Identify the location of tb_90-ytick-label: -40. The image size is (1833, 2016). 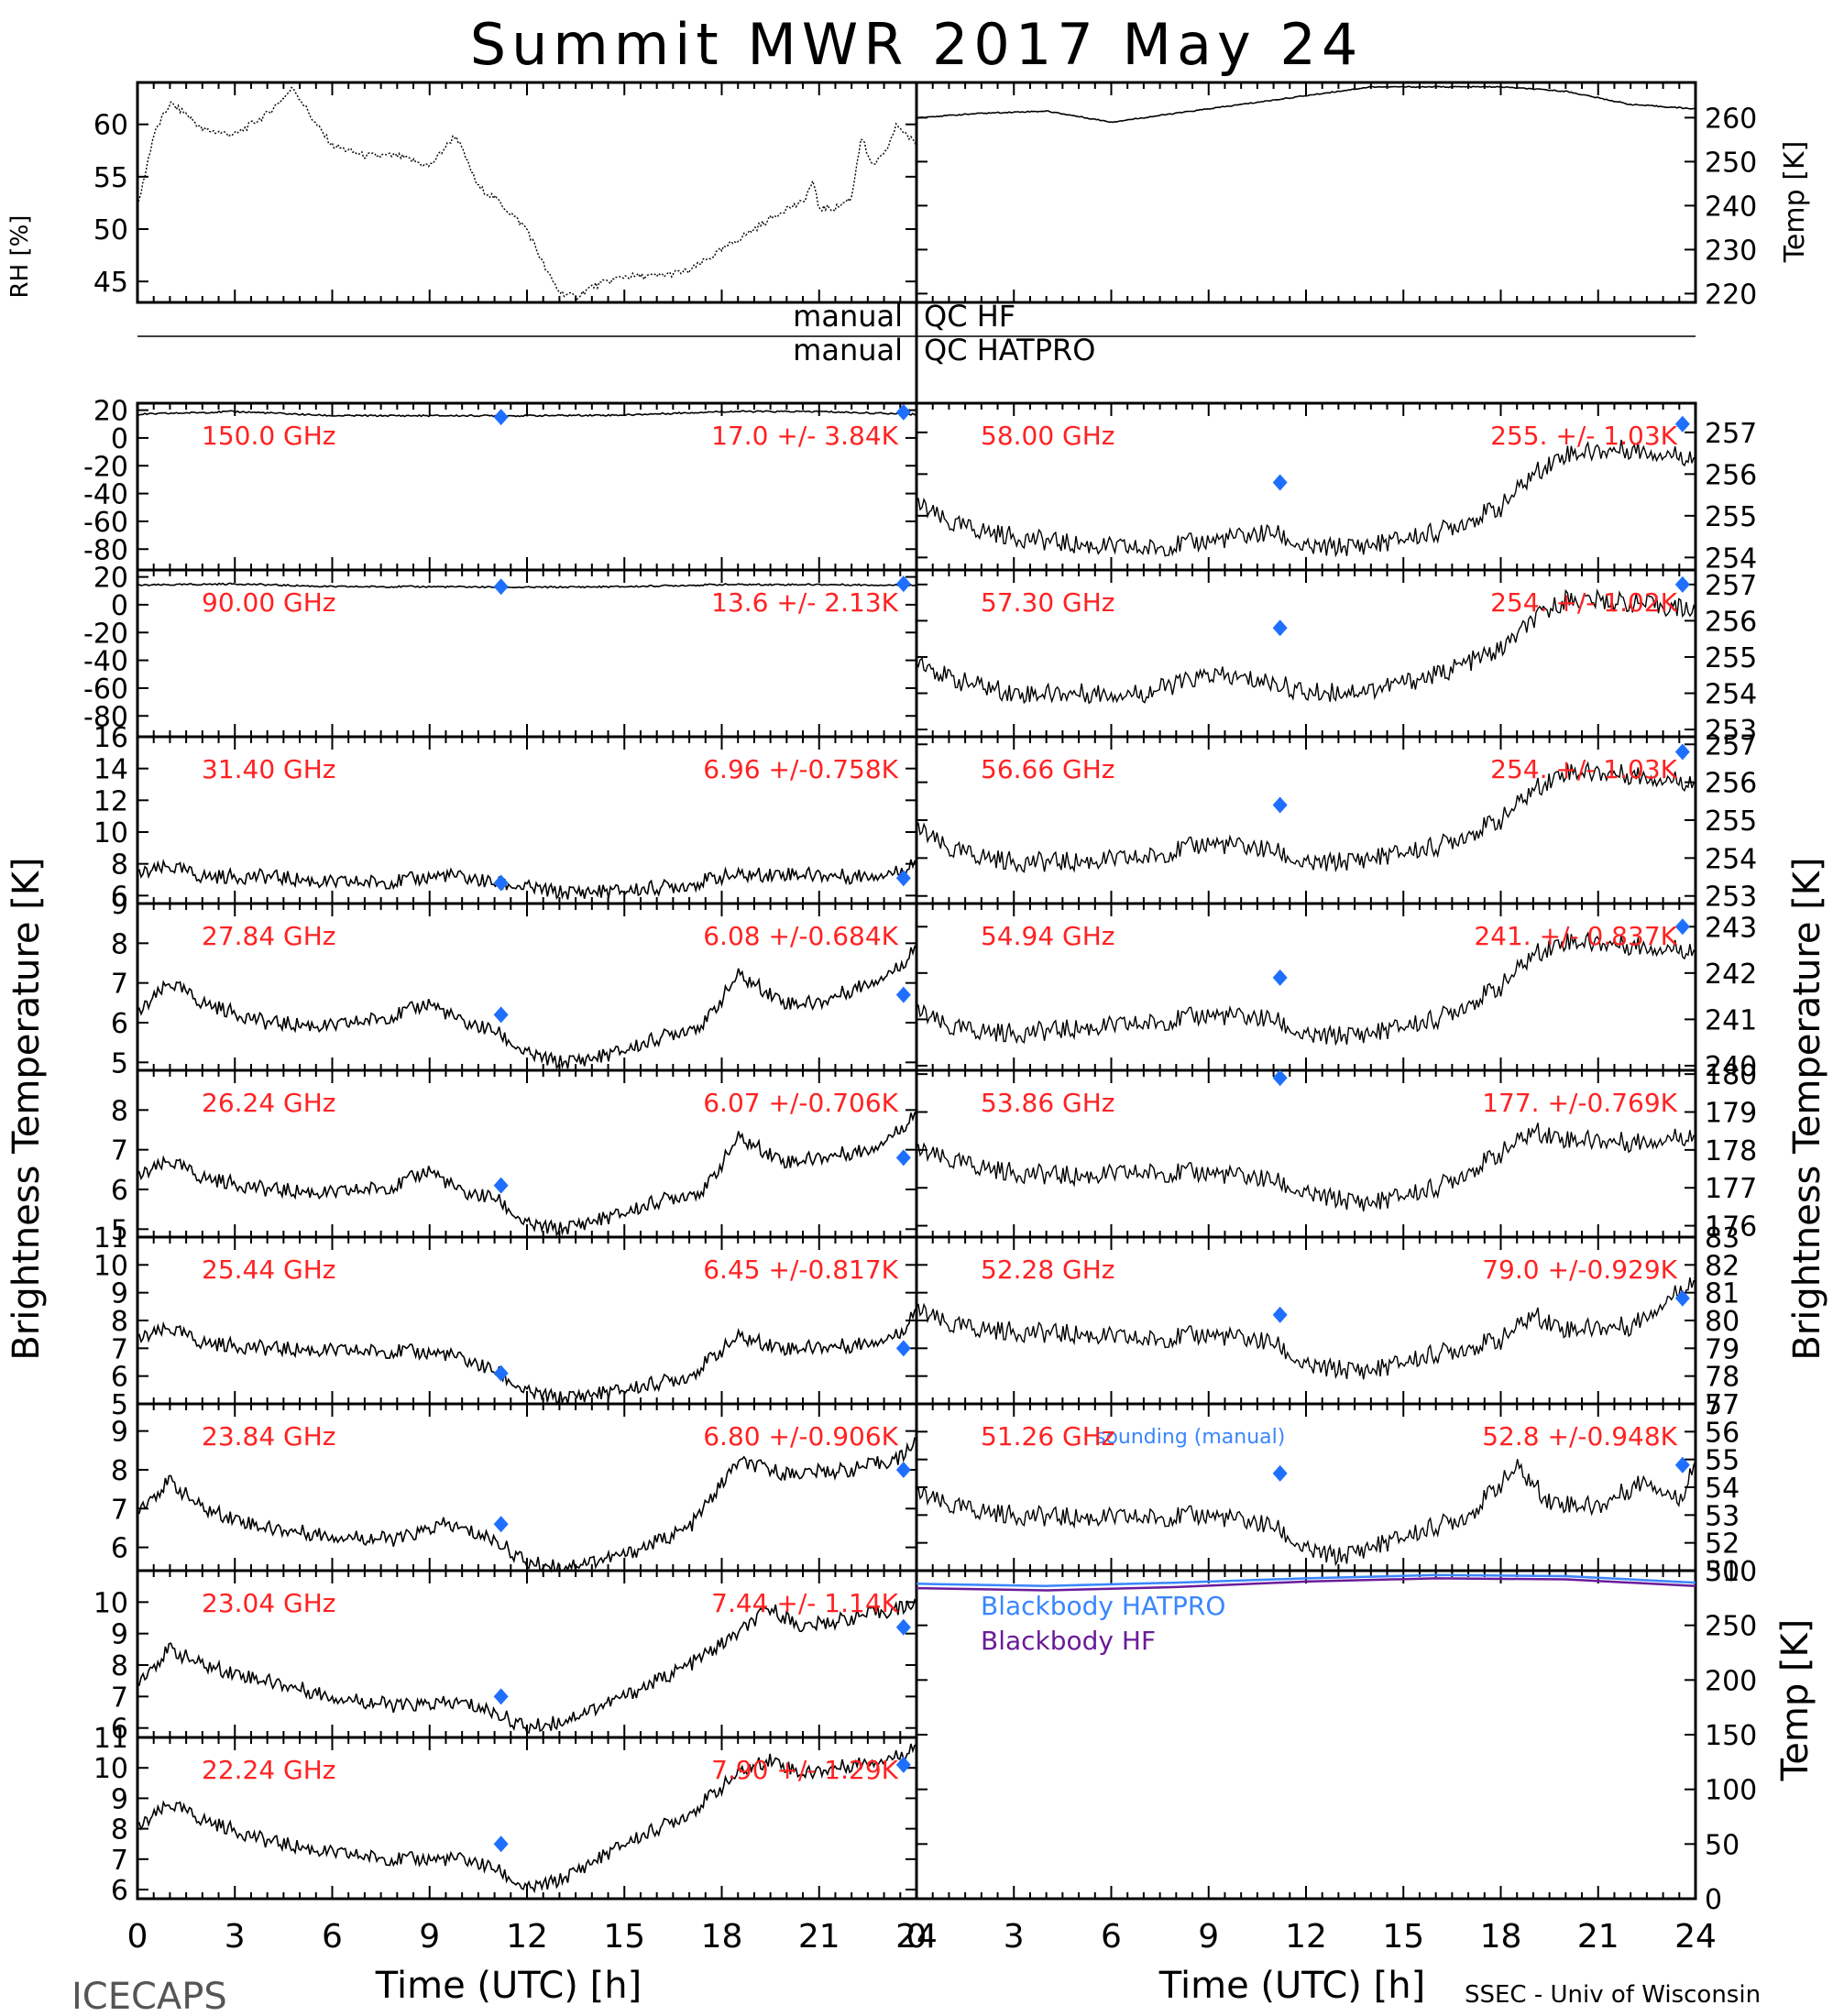
(105, 662).